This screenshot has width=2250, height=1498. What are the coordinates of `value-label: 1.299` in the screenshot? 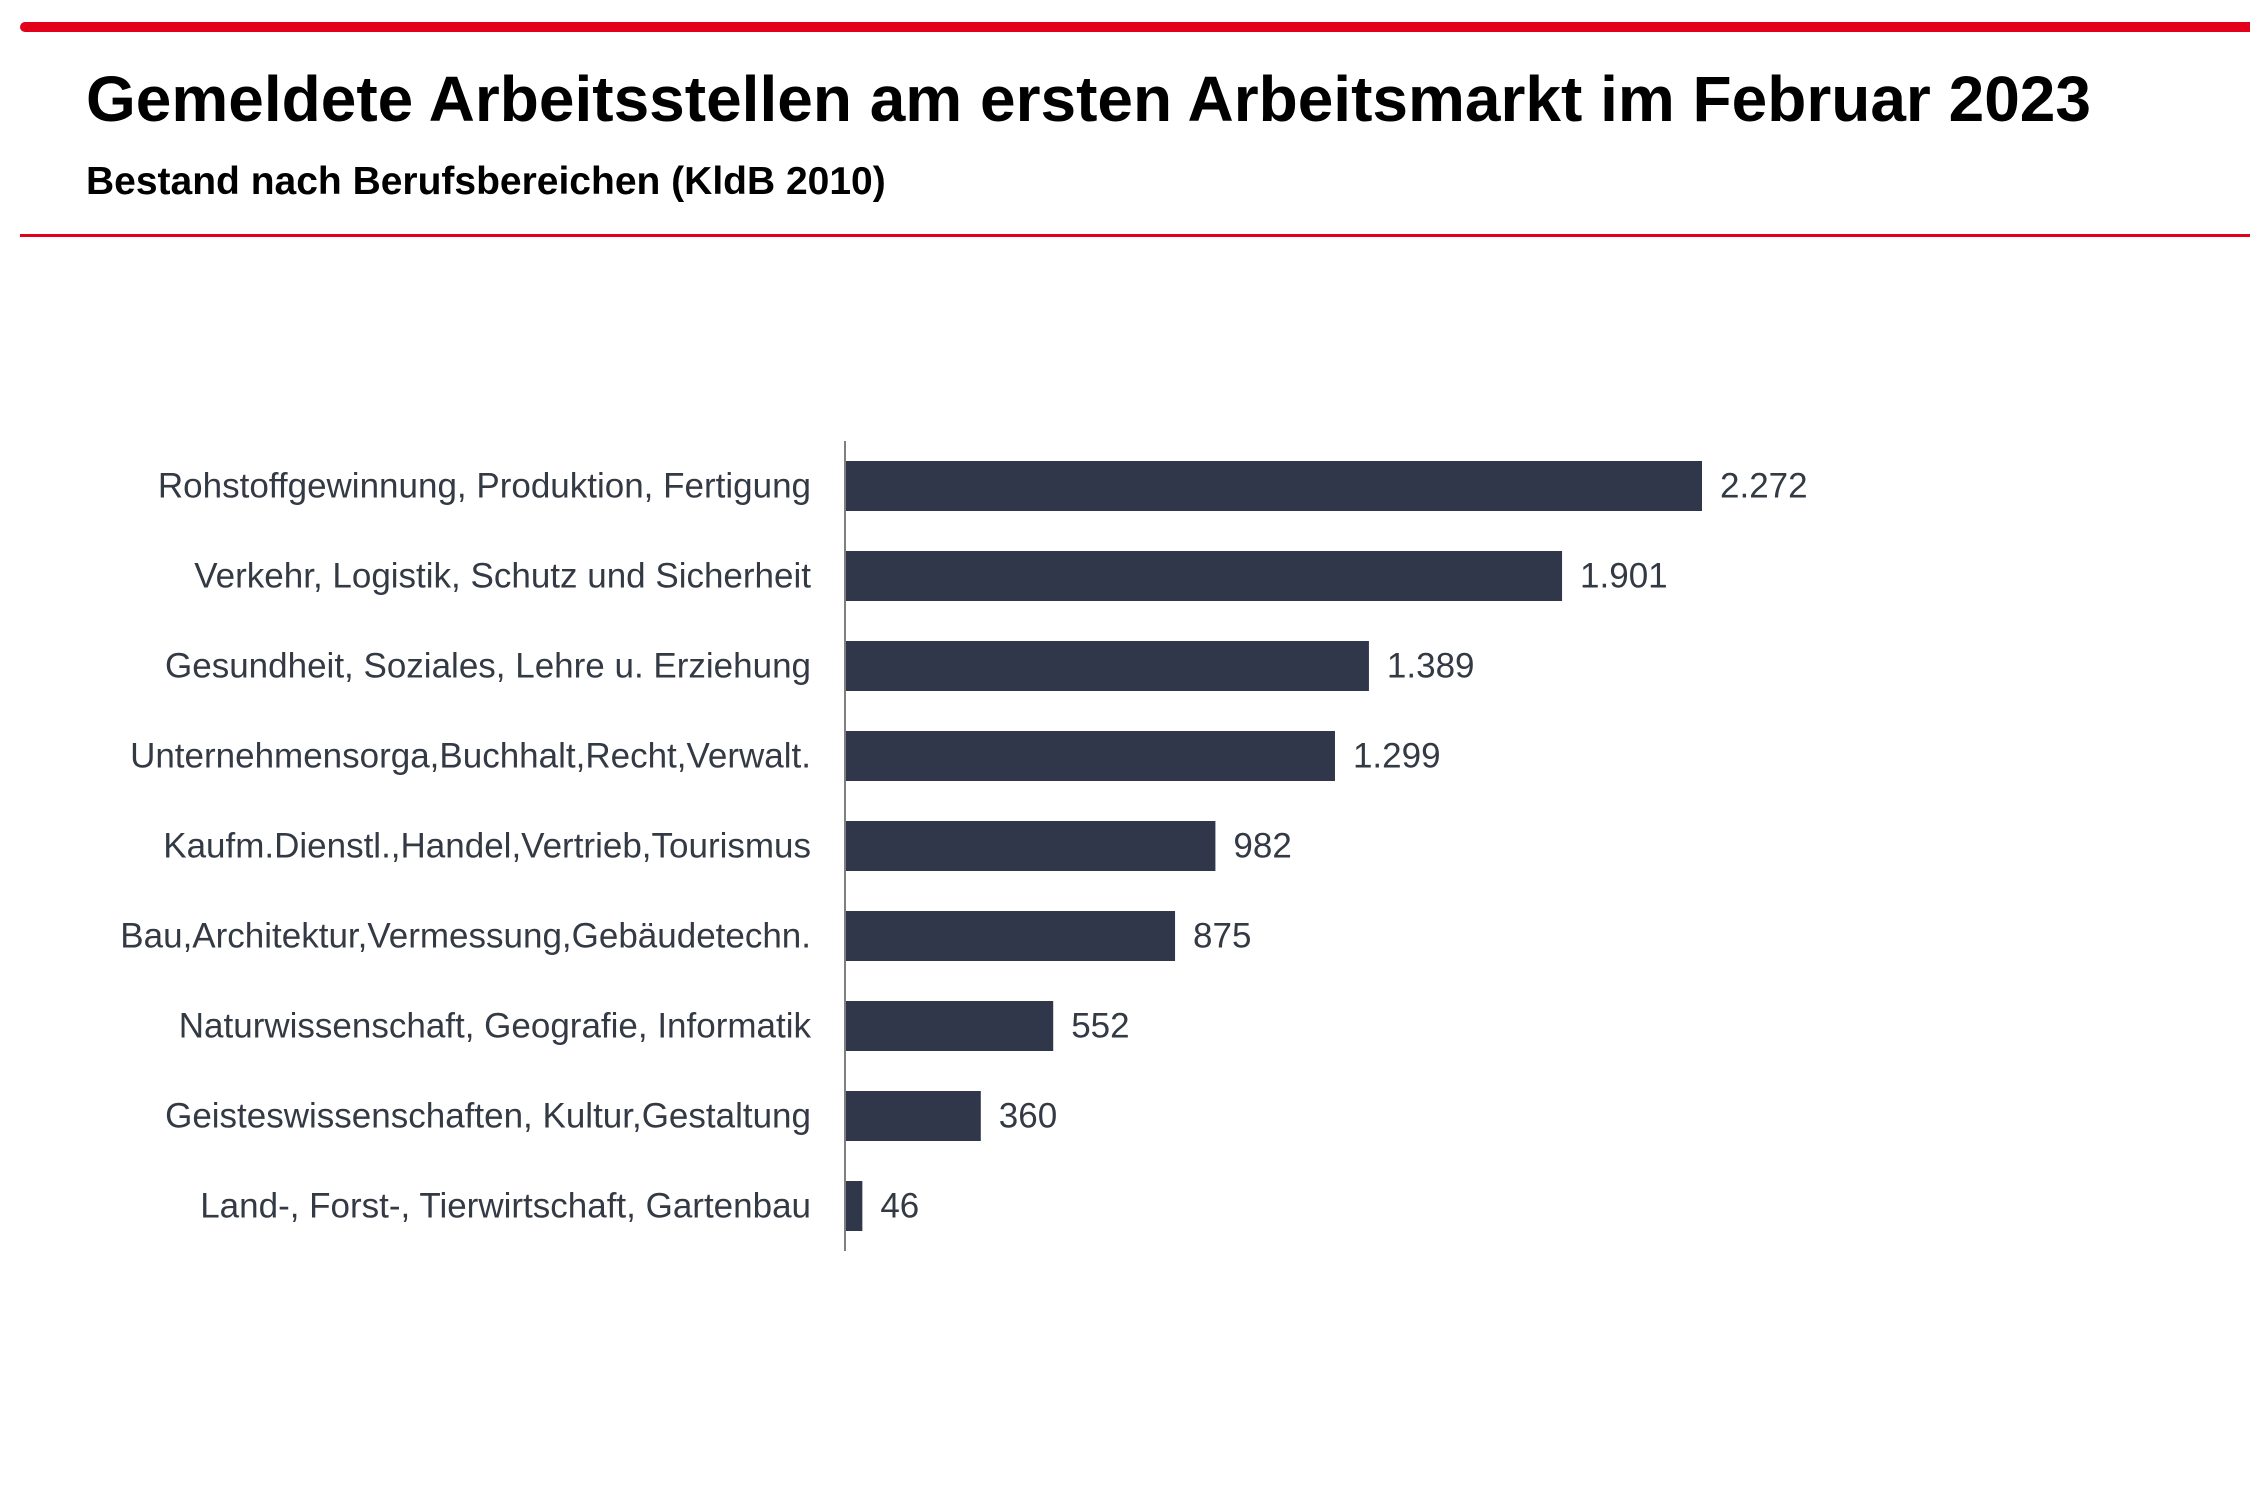 It's located at (1397, 756).